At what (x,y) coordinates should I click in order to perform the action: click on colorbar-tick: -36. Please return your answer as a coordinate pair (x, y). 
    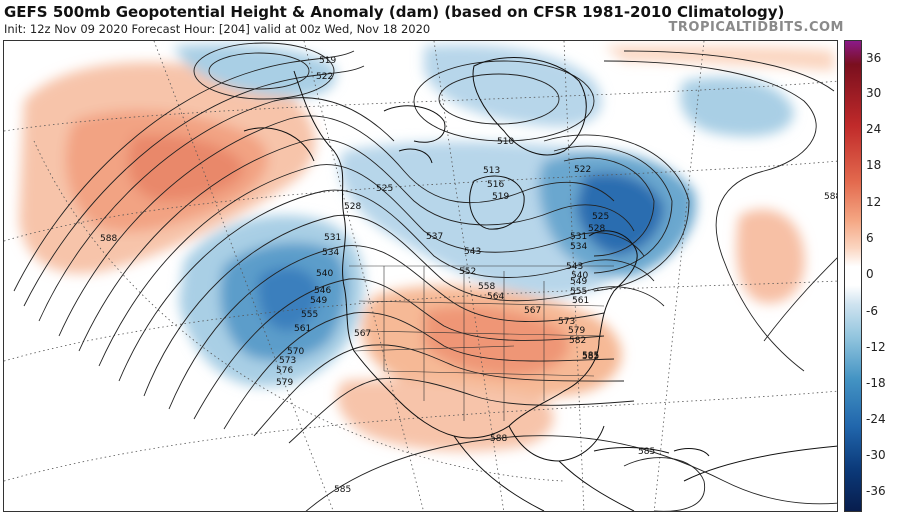
    Looking at the image, I should click on (876, 491).